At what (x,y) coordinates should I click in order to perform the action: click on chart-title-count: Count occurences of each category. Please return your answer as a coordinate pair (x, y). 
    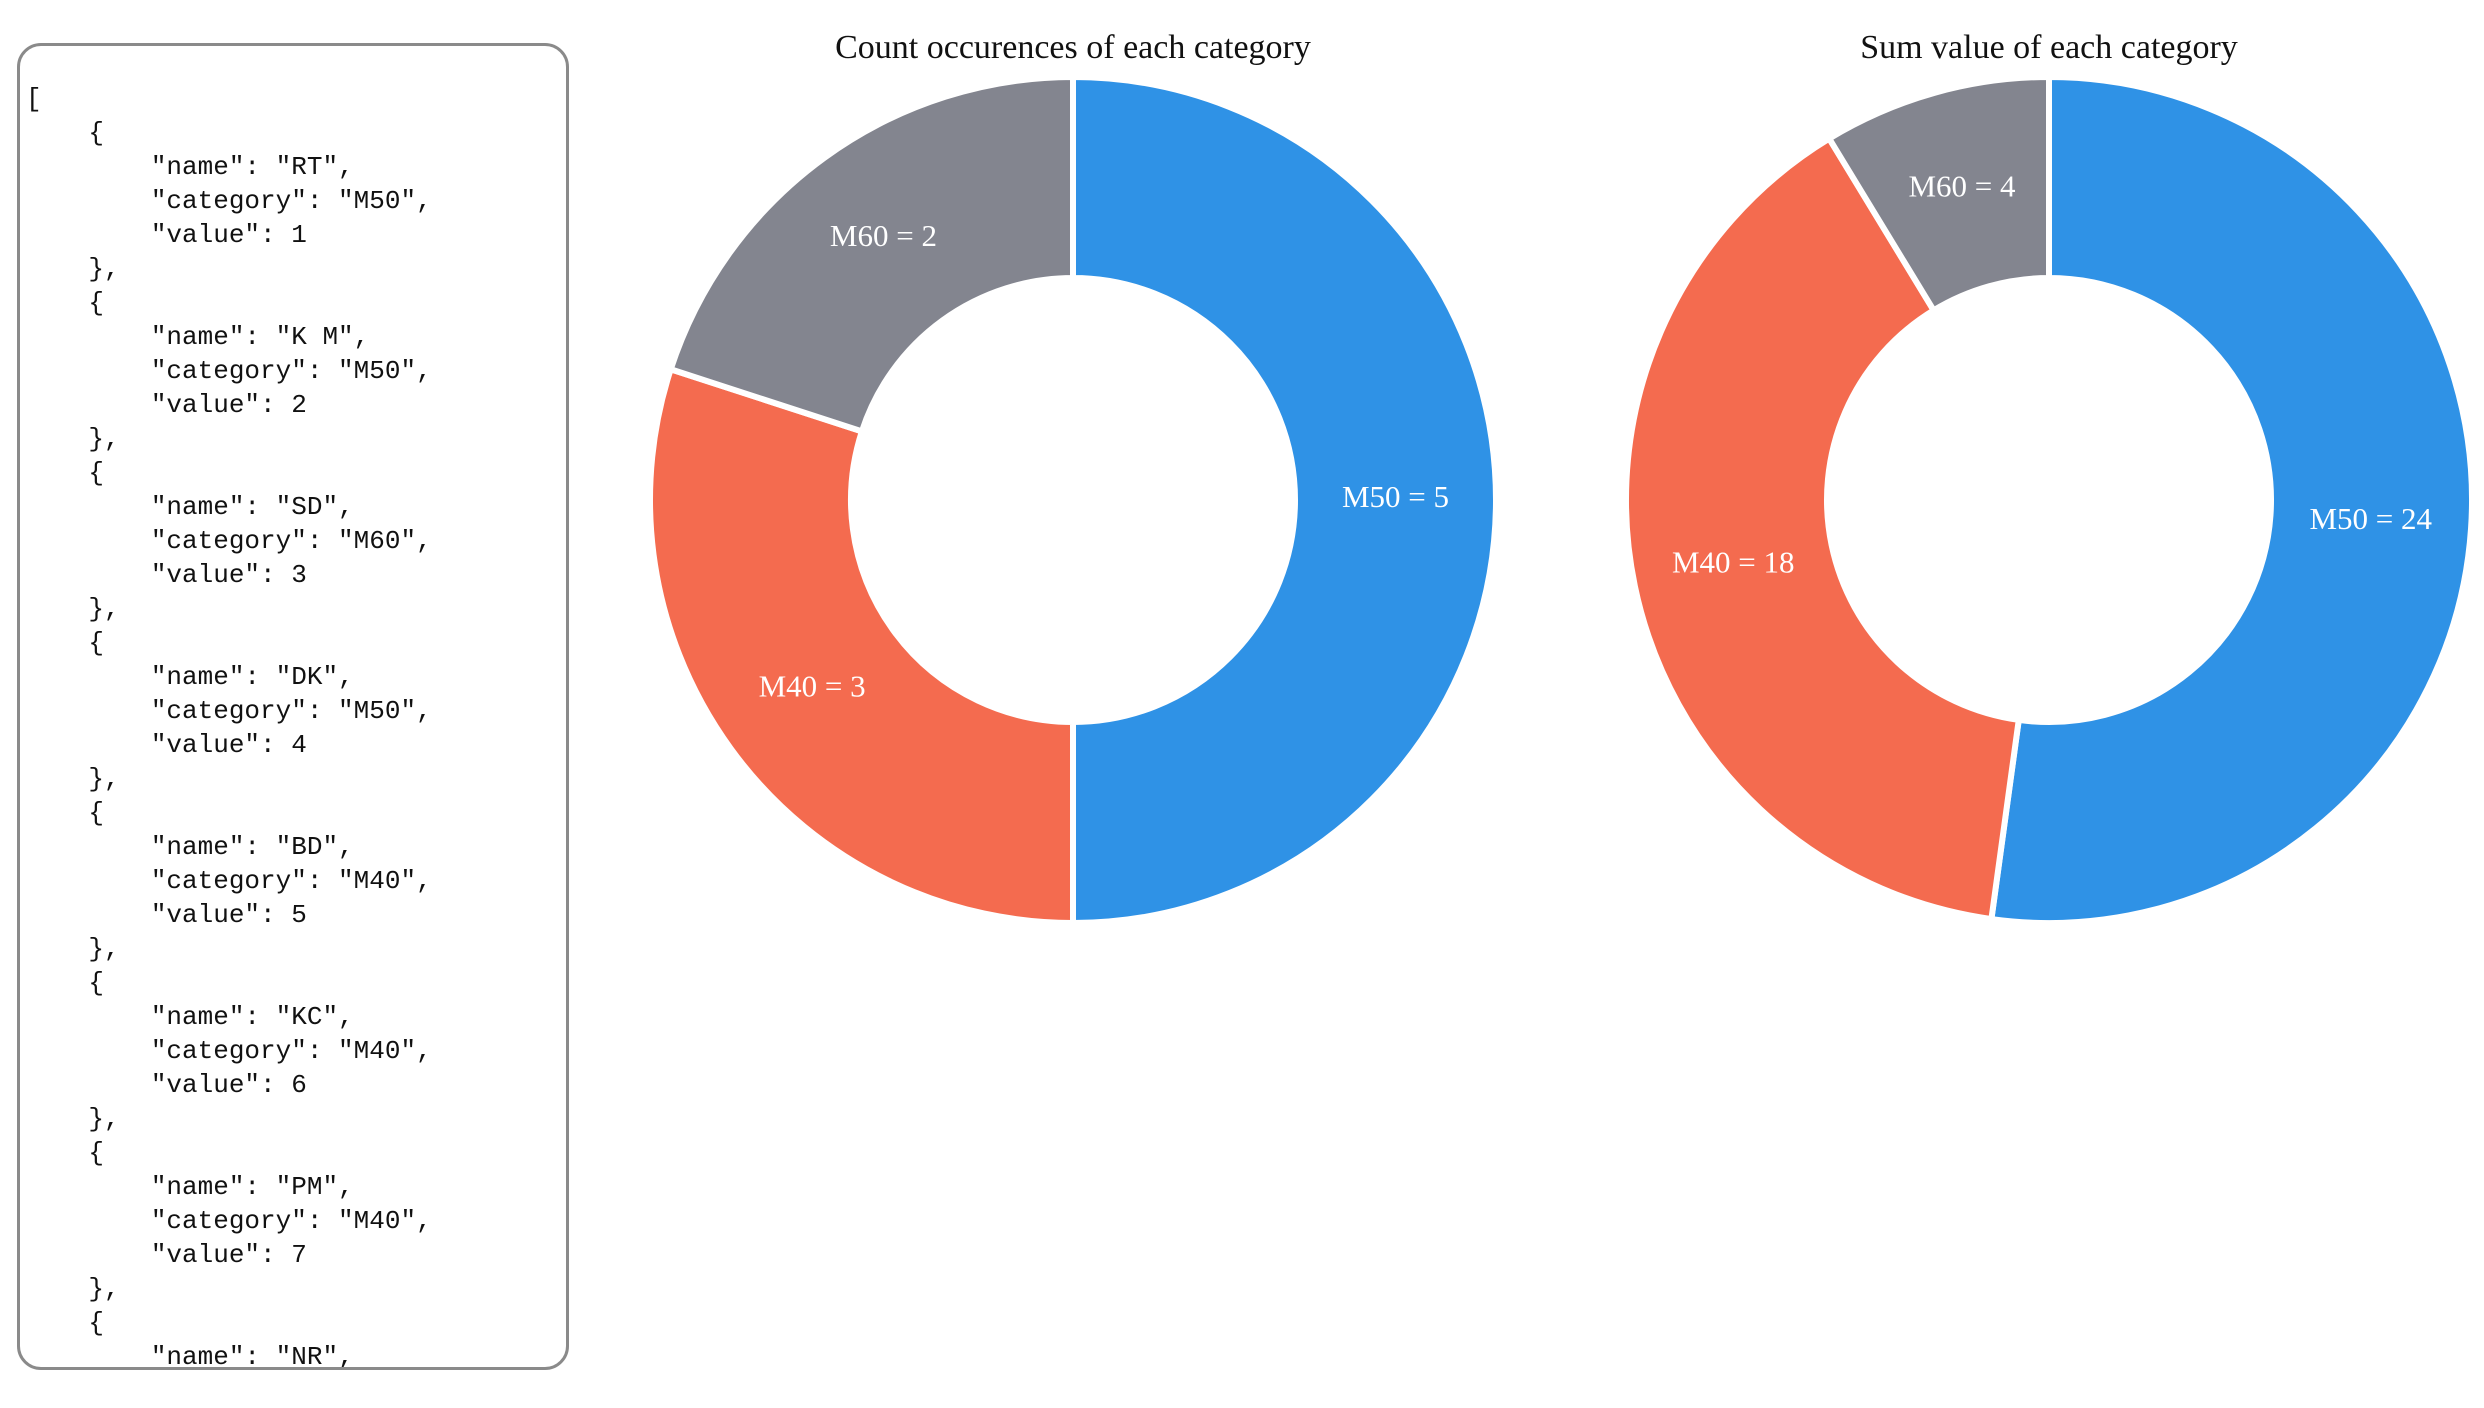
    Looking at the image, I should click on (1073, 47).